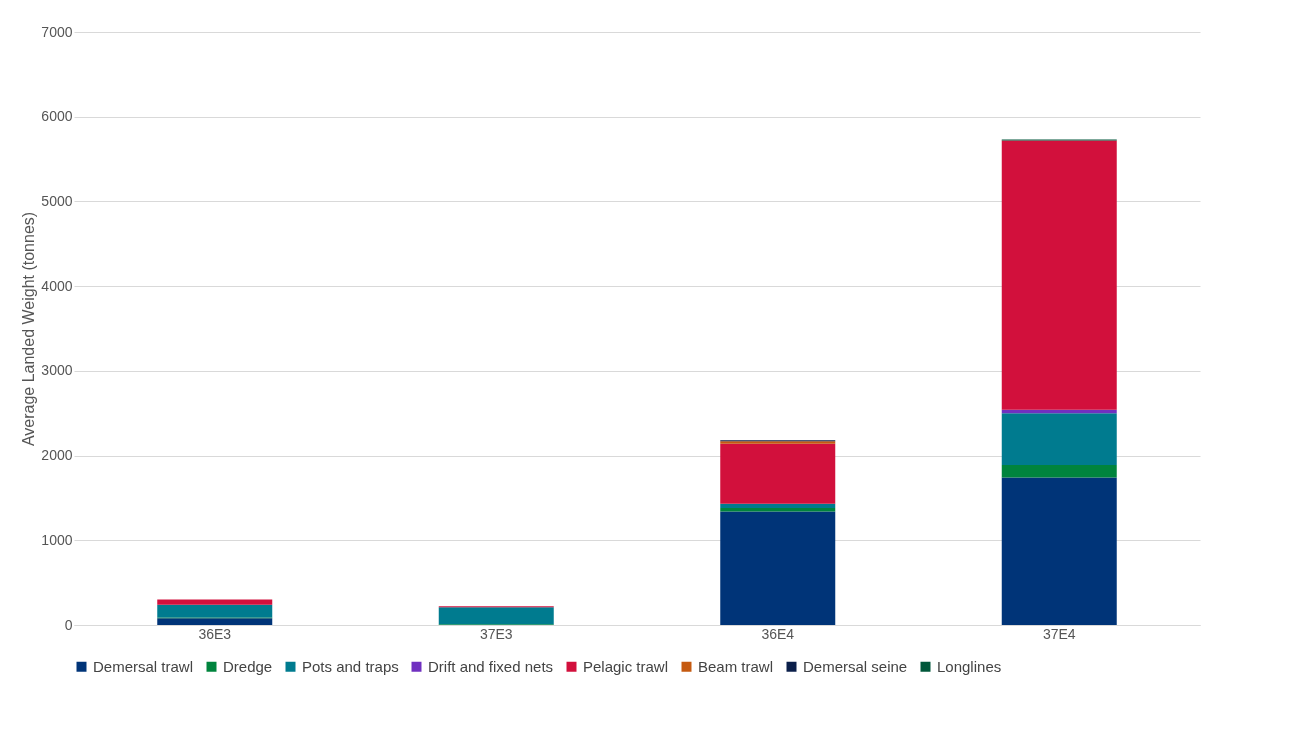  I want to click on y-tick-label: 7000, so click(57, 31).